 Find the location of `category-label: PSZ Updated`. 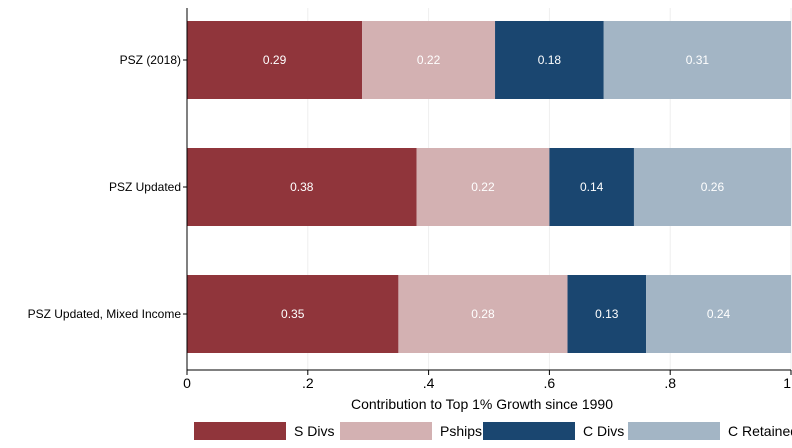

category-label: PSZ Updated is located at coordinates (145, 187).